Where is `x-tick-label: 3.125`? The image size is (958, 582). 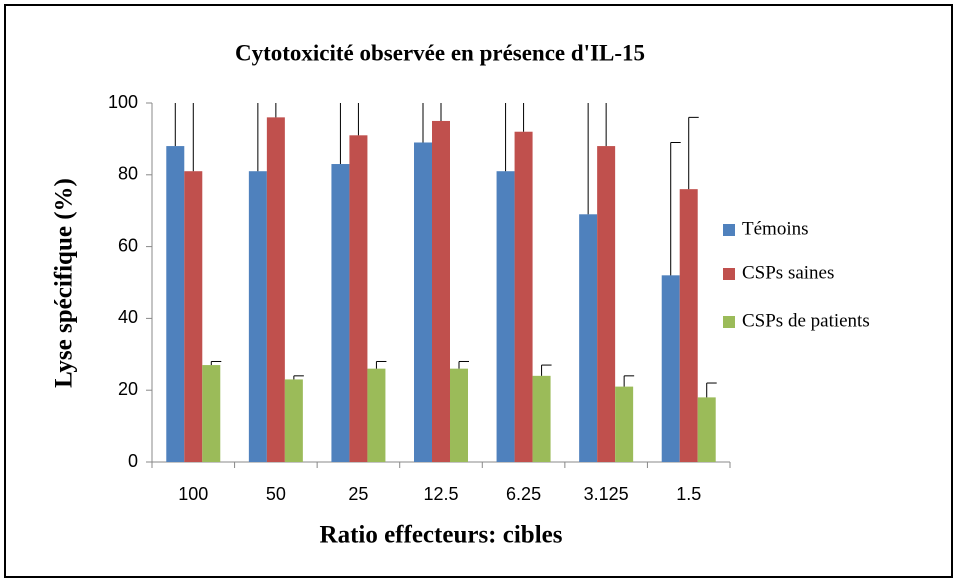
x-tick-label: 3.125 is located at coordinates (606, 494).